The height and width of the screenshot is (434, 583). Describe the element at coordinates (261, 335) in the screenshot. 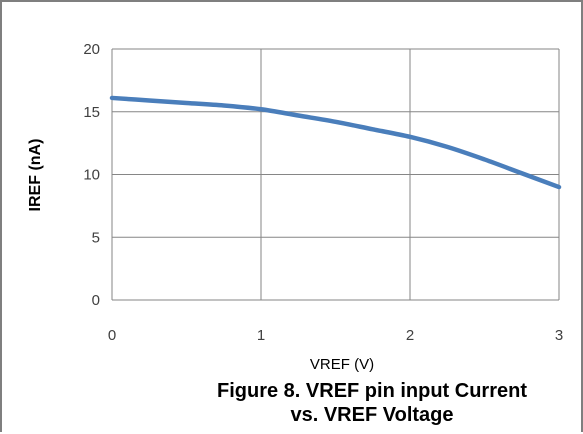

I see `x-tick-label: 1` at that location.